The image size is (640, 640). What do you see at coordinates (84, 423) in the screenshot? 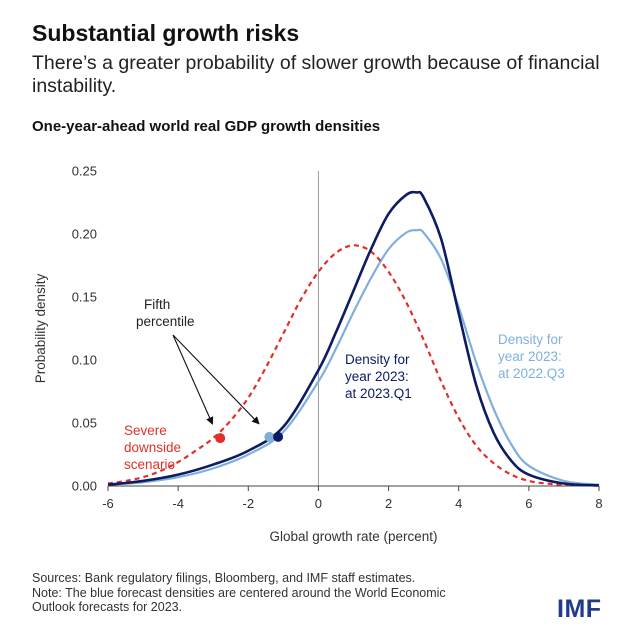
I see `y-tick-label: 0.05` at bounding box center [84, 423].